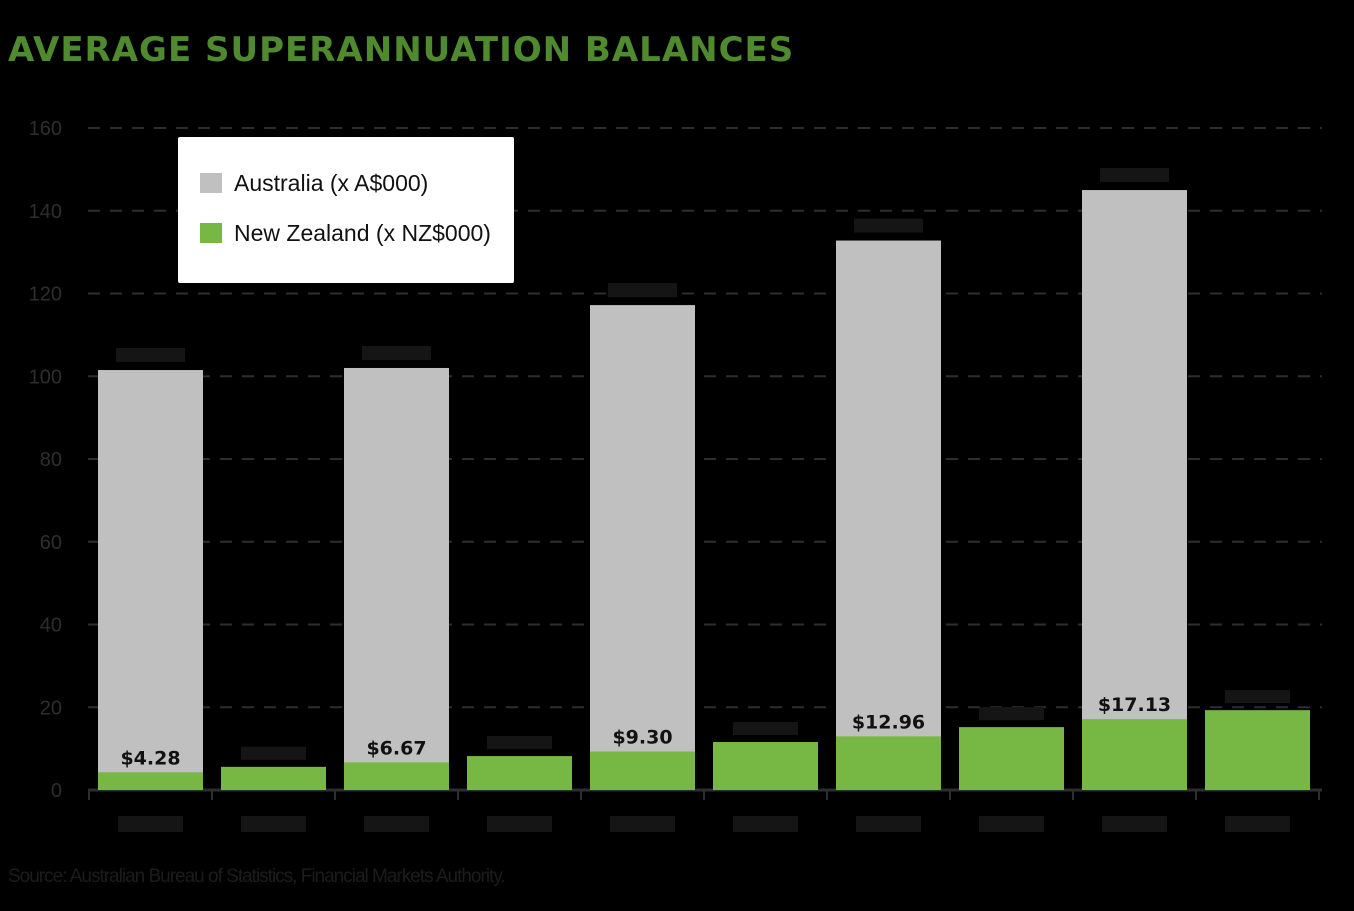 The width and height of the screenshot is (1354, 911). What do you see at coordinates (401, 50) in the screenshot?
I see `chart-title: AVERAGE SUPERANNUATION BALANCES` at bounding box center [401, 50].